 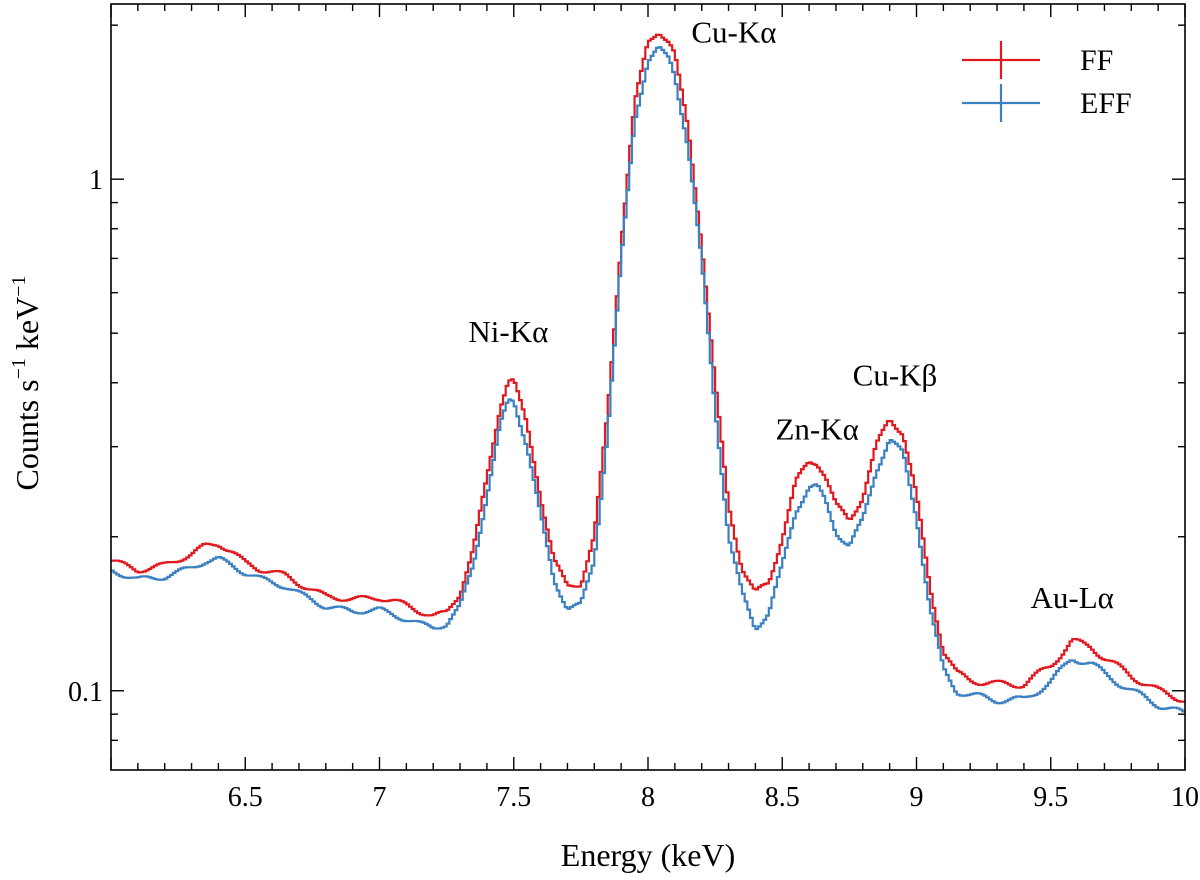 I want to click on y-axis-label-exp1: −1, so click(x=19, y=368).